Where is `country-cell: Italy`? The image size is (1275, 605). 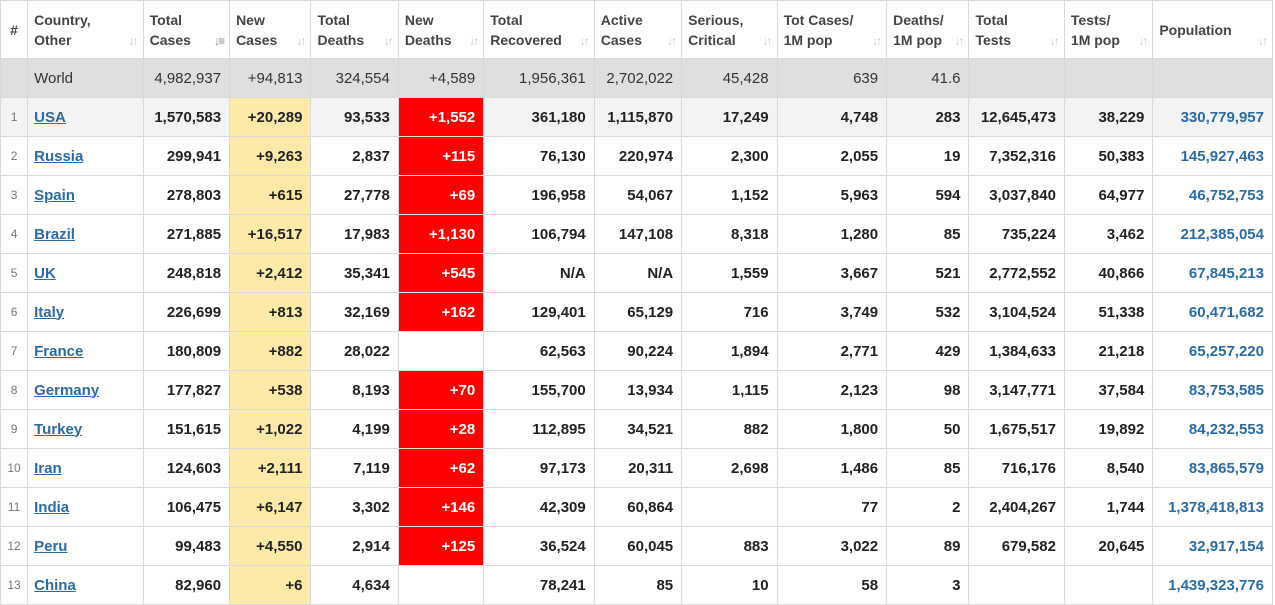
country-cell: Italy is located at coordinates (85, 312).